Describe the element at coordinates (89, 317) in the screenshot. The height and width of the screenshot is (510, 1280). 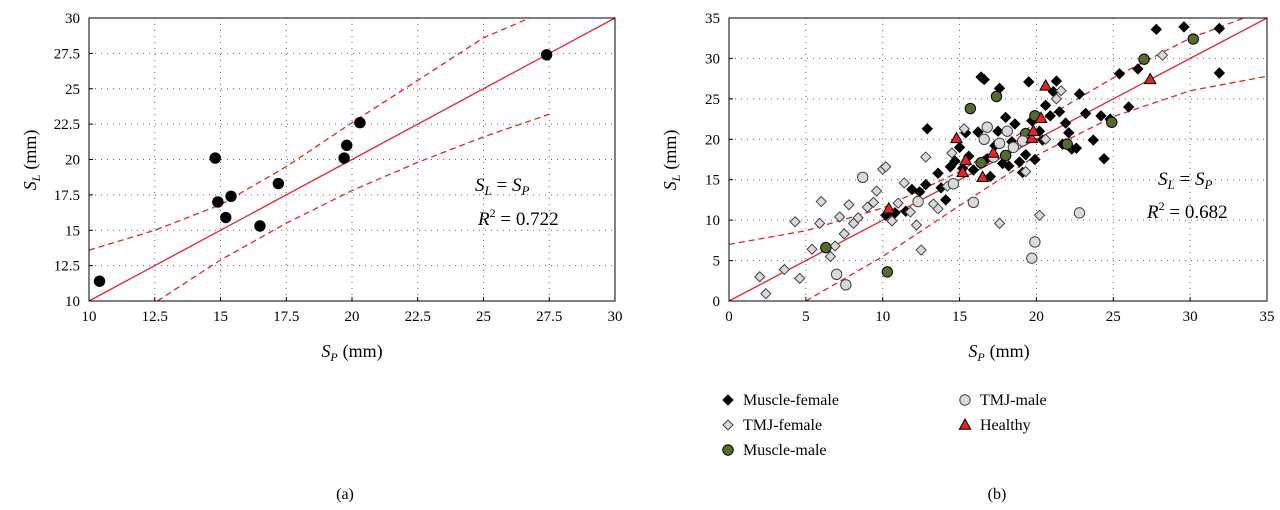
I see `x-tick-label: 10` at that location.